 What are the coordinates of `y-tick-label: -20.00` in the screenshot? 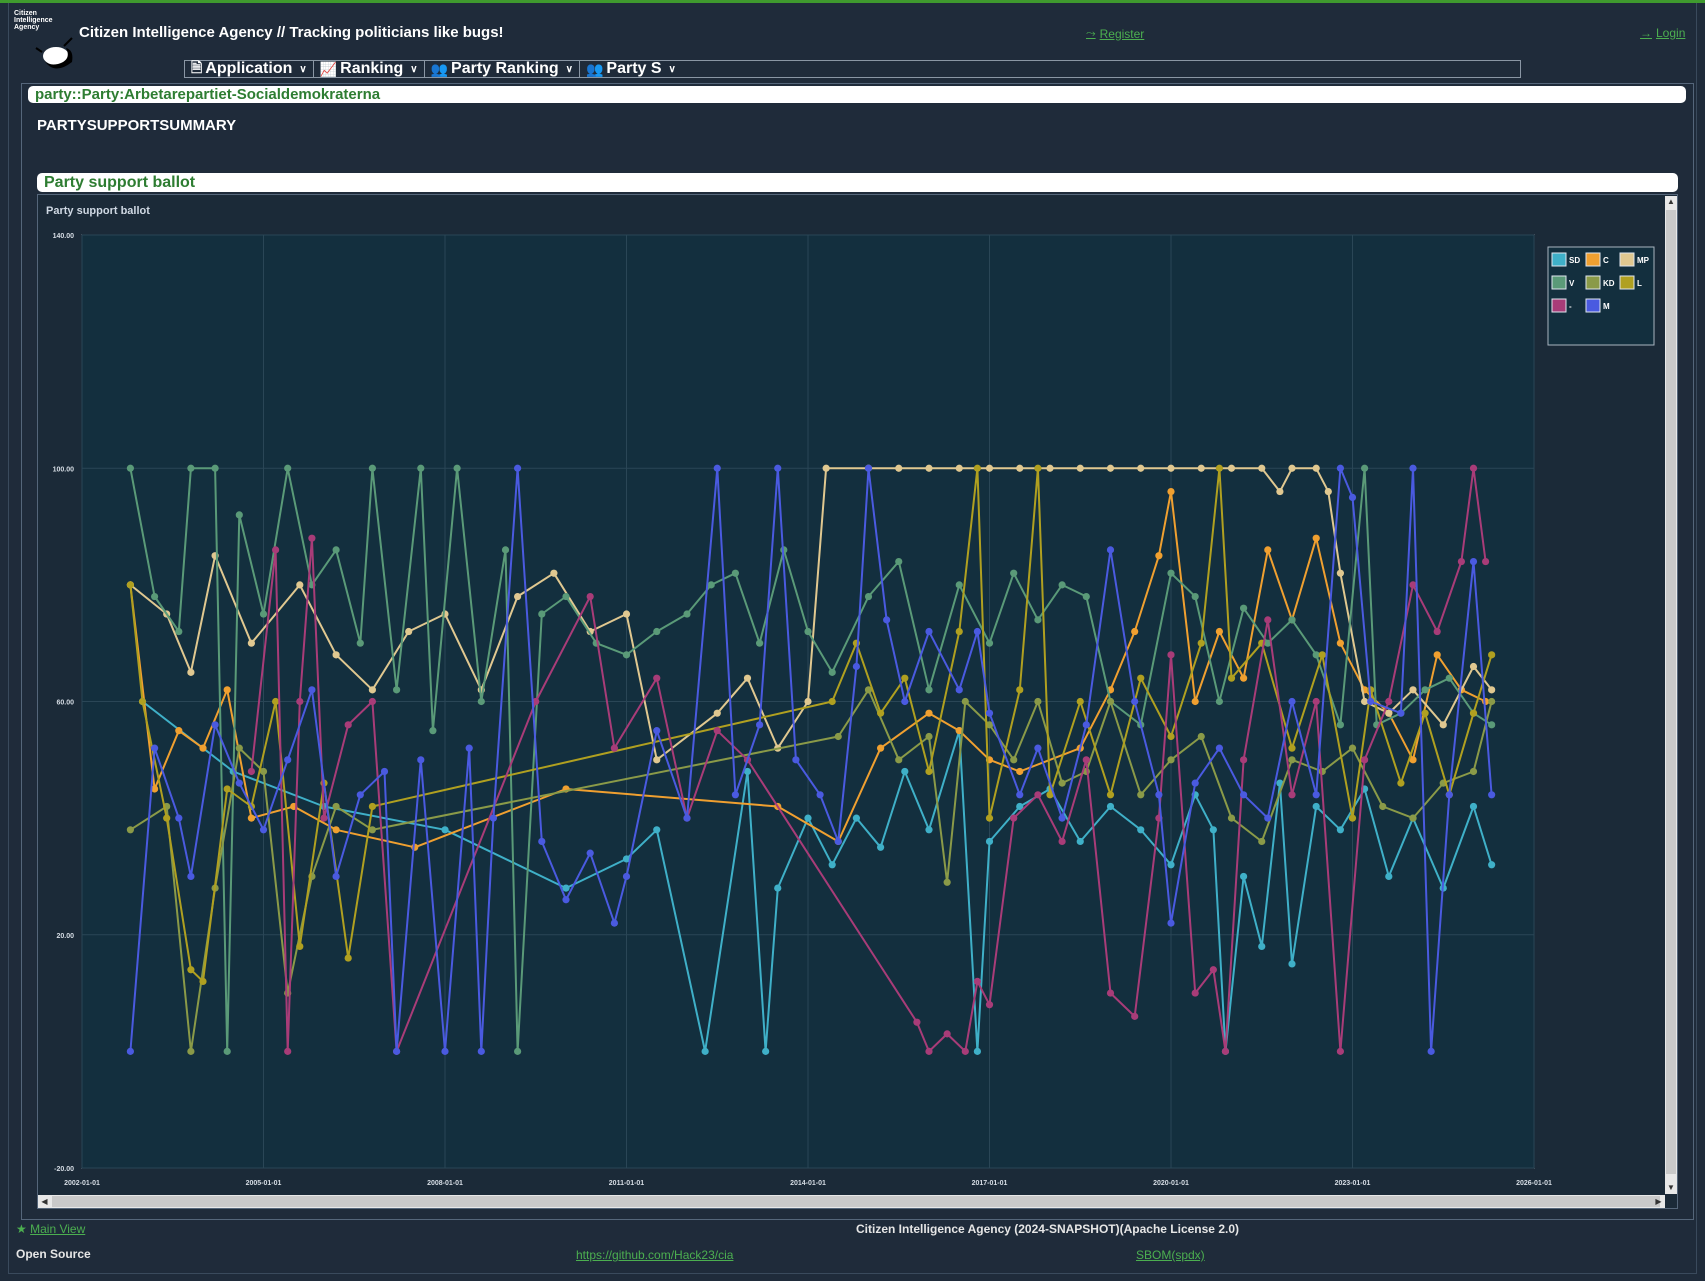 It's located at (64, 1169).